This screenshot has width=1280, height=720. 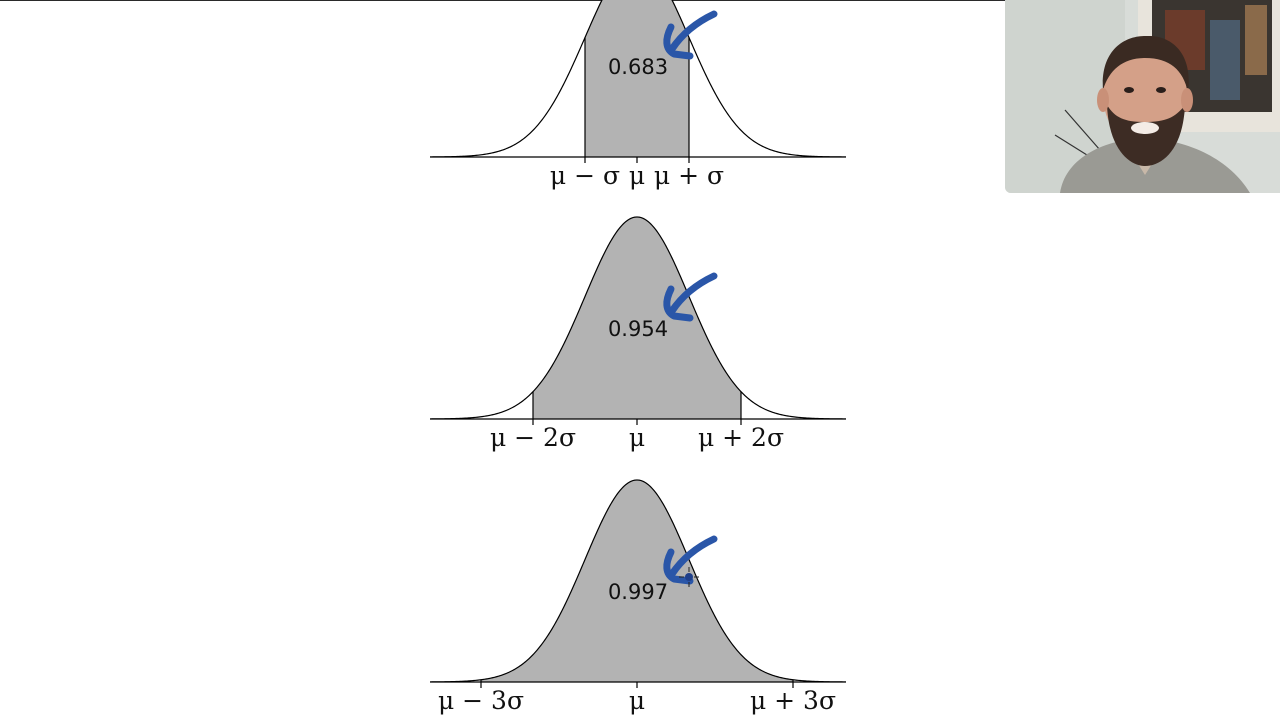 What do you see at coordinates (638, 329) in the screenshot?
I see `area-probability-label: 0.954` at bounding box center [638, 329].